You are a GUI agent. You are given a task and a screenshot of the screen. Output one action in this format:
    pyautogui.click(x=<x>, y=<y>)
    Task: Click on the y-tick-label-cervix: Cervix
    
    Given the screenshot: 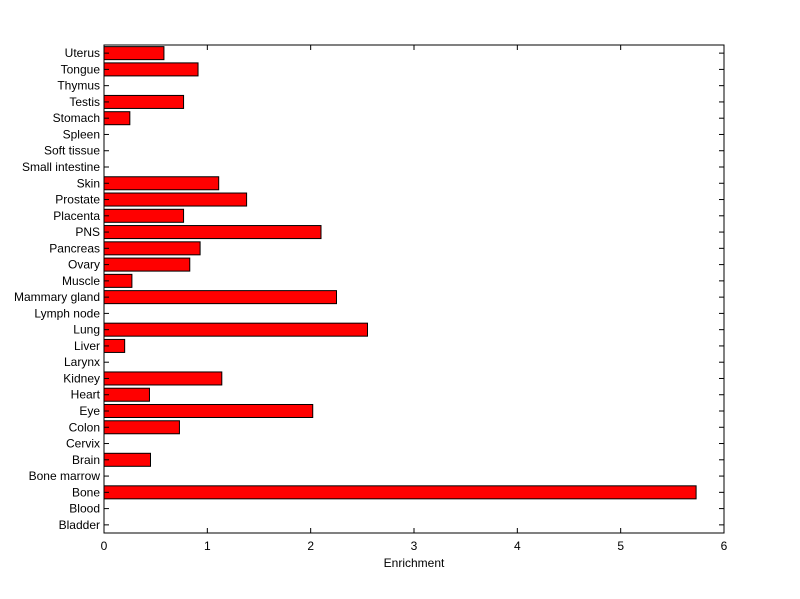 What is the action you would take?
    pyautogui.click(x=83, y=444)
    